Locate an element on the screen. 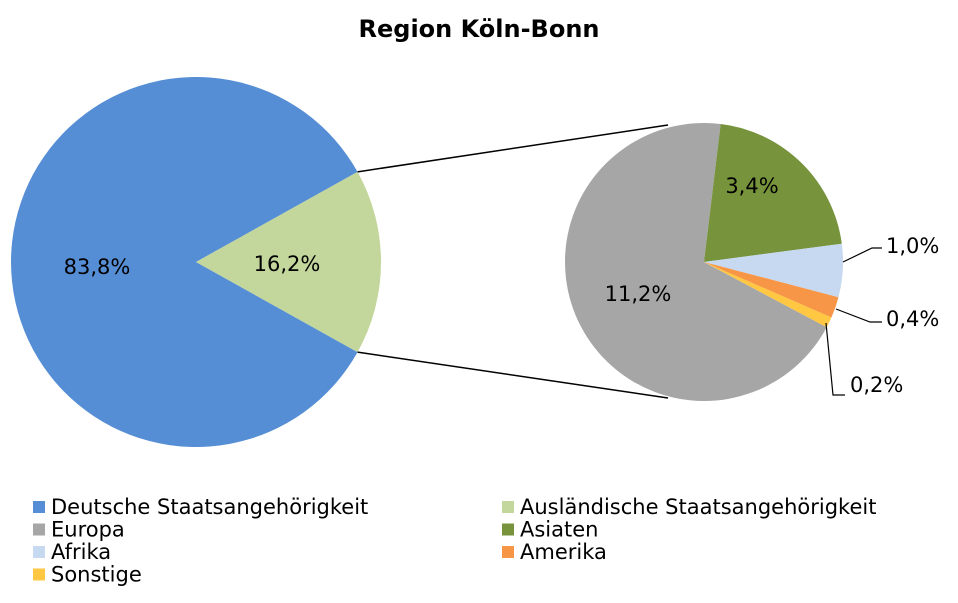 The width and height of the screenshot is (958, 603). legend-label: Asiaten is located at coordinates (559, 530).